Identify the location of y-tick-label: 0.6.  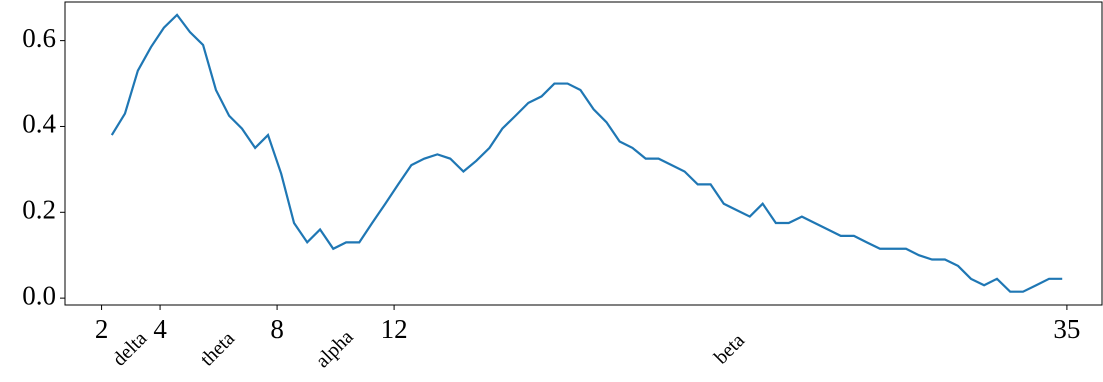
(39, 38).